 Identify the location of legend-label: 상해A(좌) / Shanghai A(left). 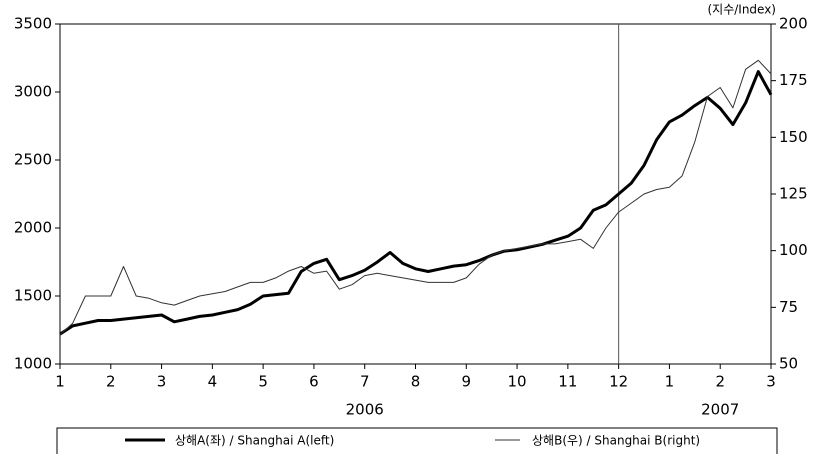
(254, 441).